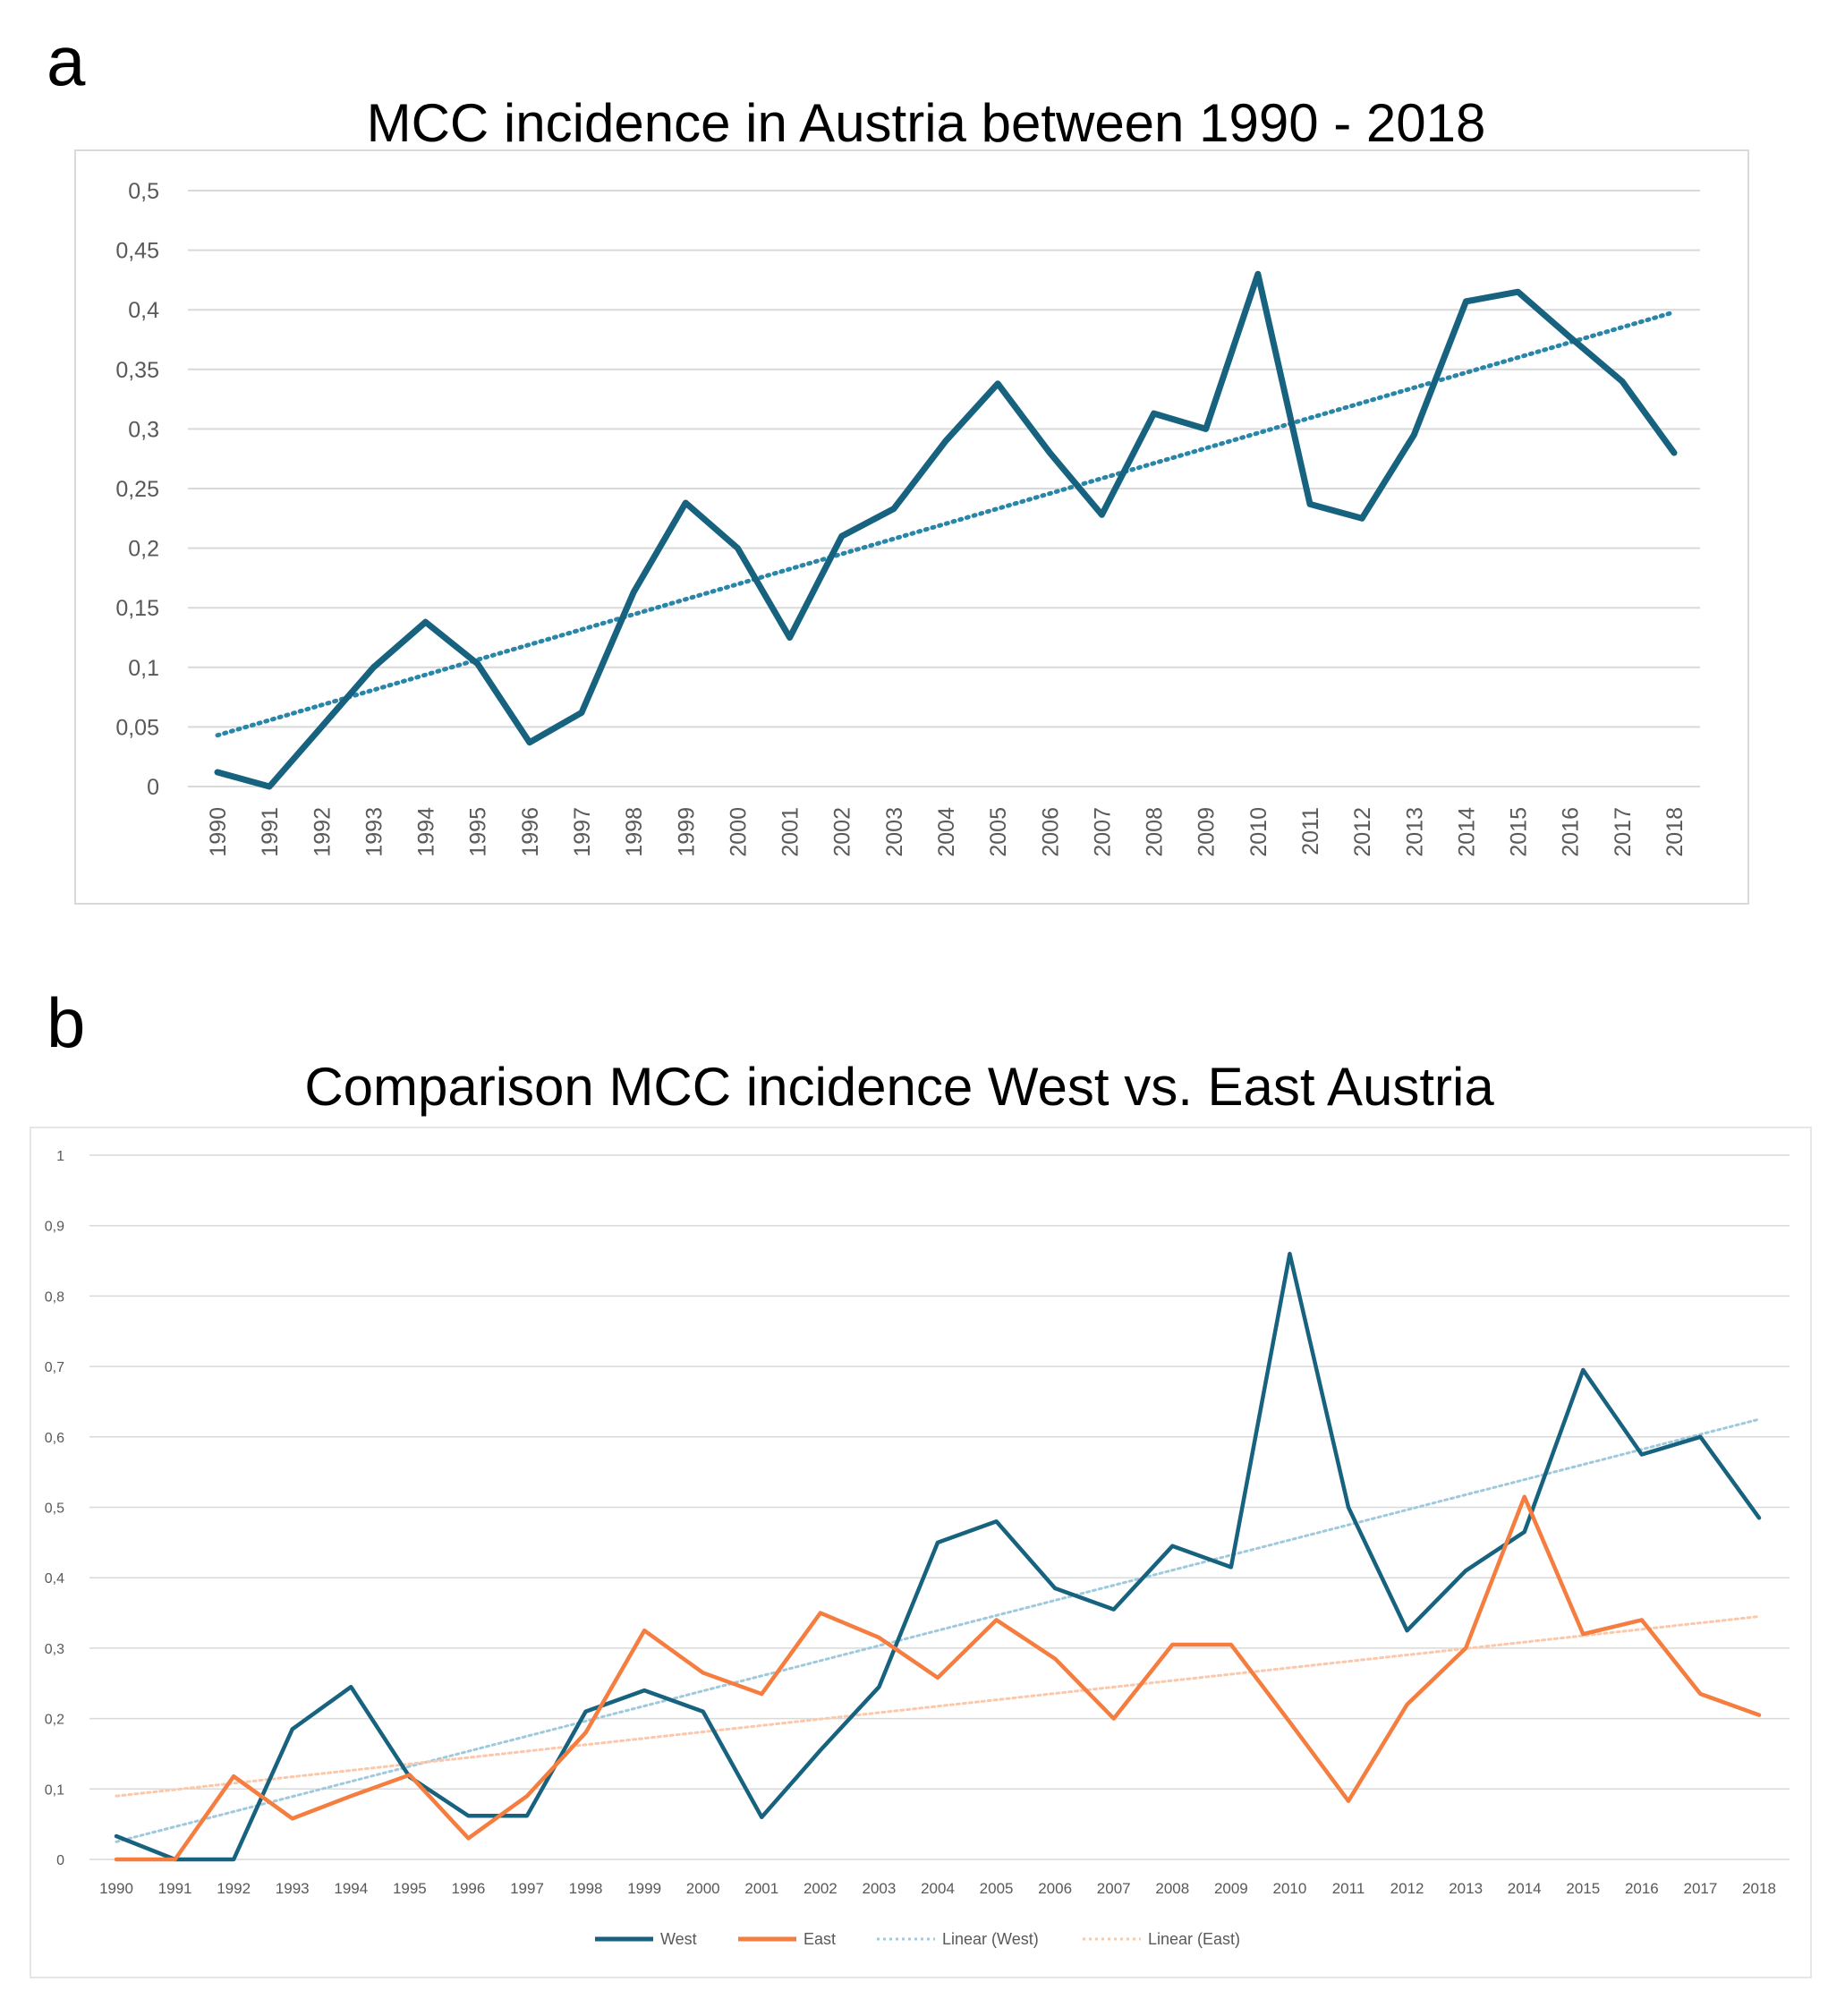 Image resolution: width=1845 pixels, height=2016 pixels. What do you see at coordinates (1466, 1889) in the screenshot?
I see `x-tick-label: 2013` at bounding box center [1466, 1889].